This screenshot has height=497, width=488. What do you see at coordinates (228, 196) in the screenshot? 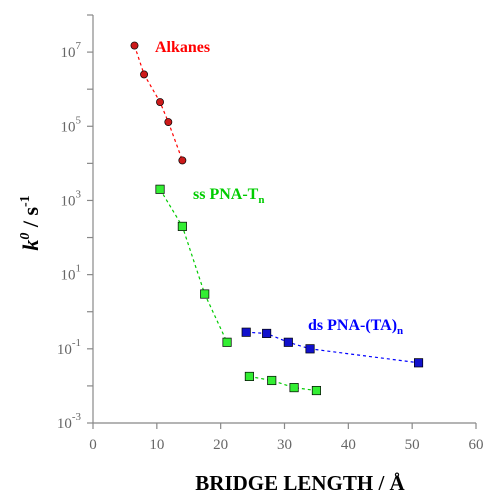
I see `series-label-ss-pna: ss PNA-Tn` at bounding box center [228, 196].